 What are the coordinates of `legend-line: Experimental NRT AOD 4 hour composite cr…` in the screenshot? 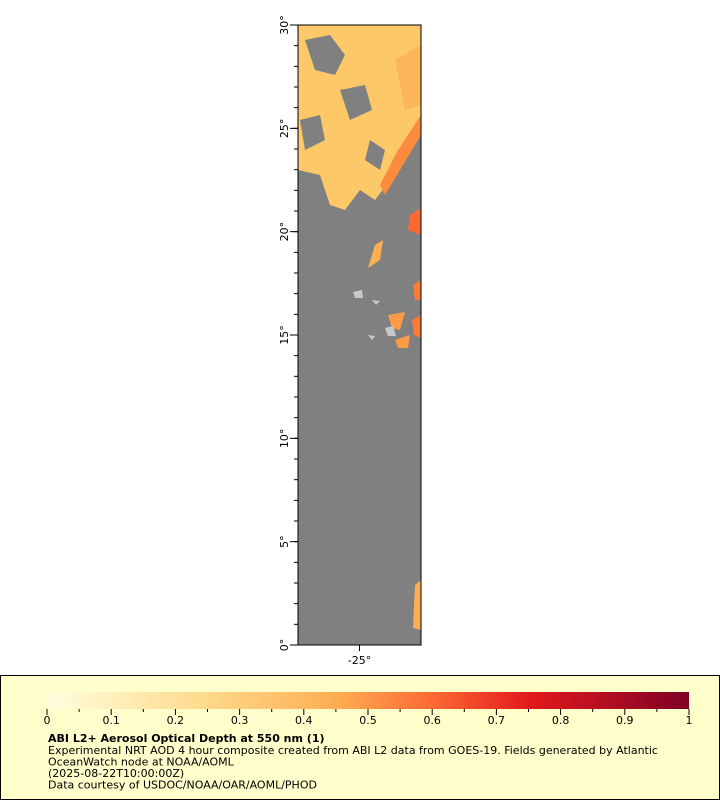 It's located at (353, 750).